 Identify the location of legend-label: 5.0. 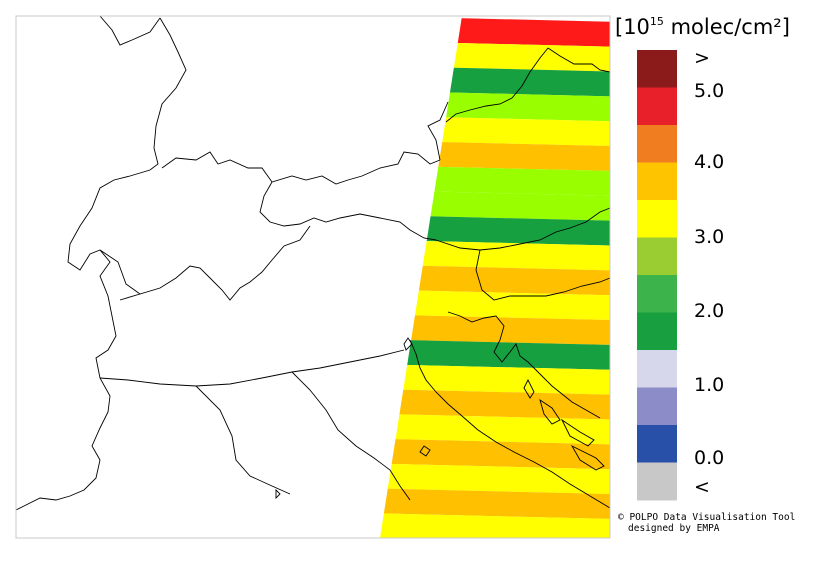
(709, 91).